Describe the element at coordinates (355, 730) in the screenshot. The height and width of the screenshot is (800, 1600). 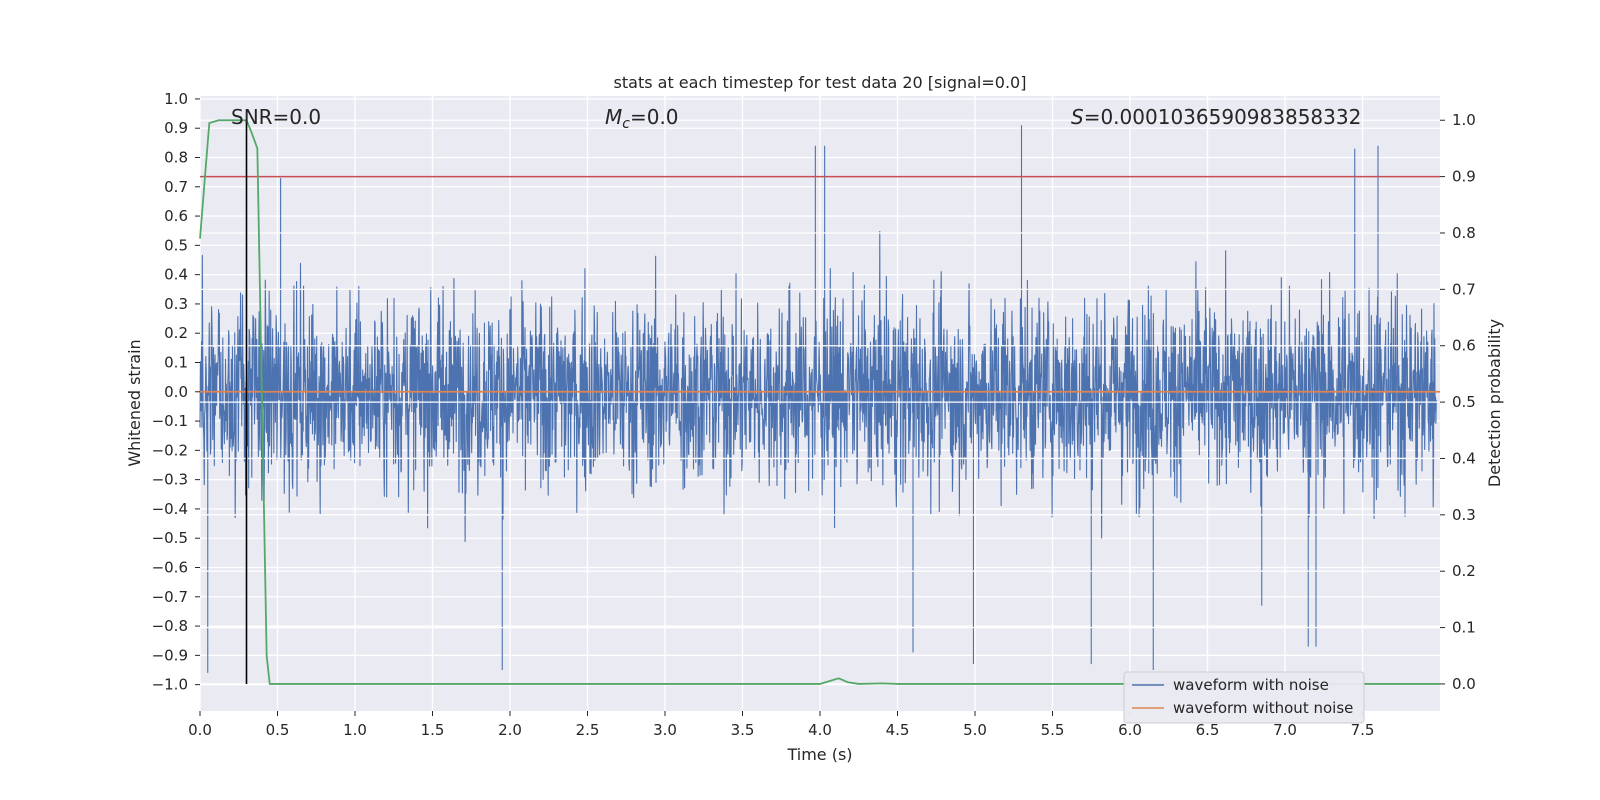
I see `x-tick-label: 1.0` at that location.